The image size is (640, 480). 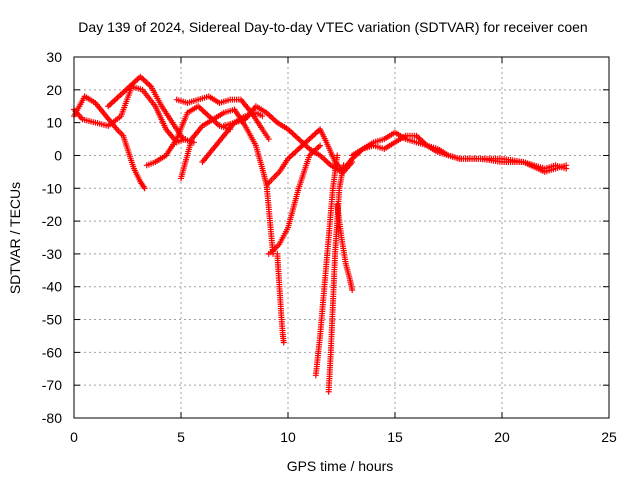 What do you see at coordinates (54, 123) in the screenshot?
I see `y-tick-label: 10` at bounding box center [54, 123].